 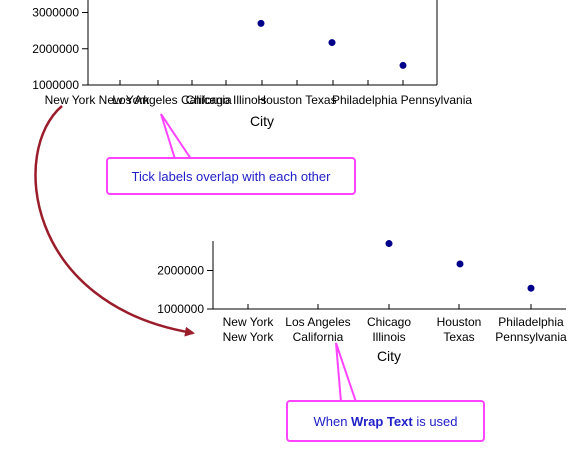 I want to click on wrap-text-callout: When Wrap Text is used, so click(x=385, y=421).